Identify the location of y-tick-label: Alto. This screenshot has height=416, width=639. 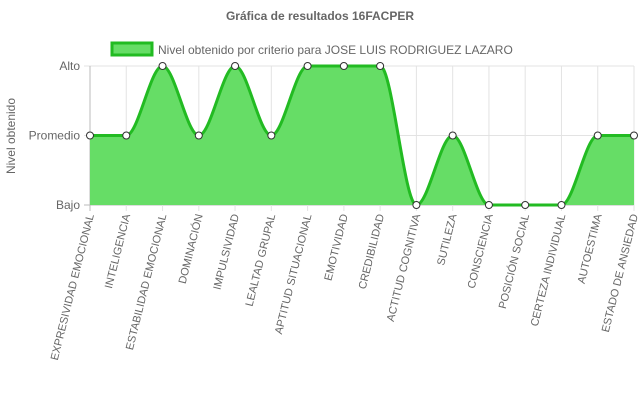
(69, 66).